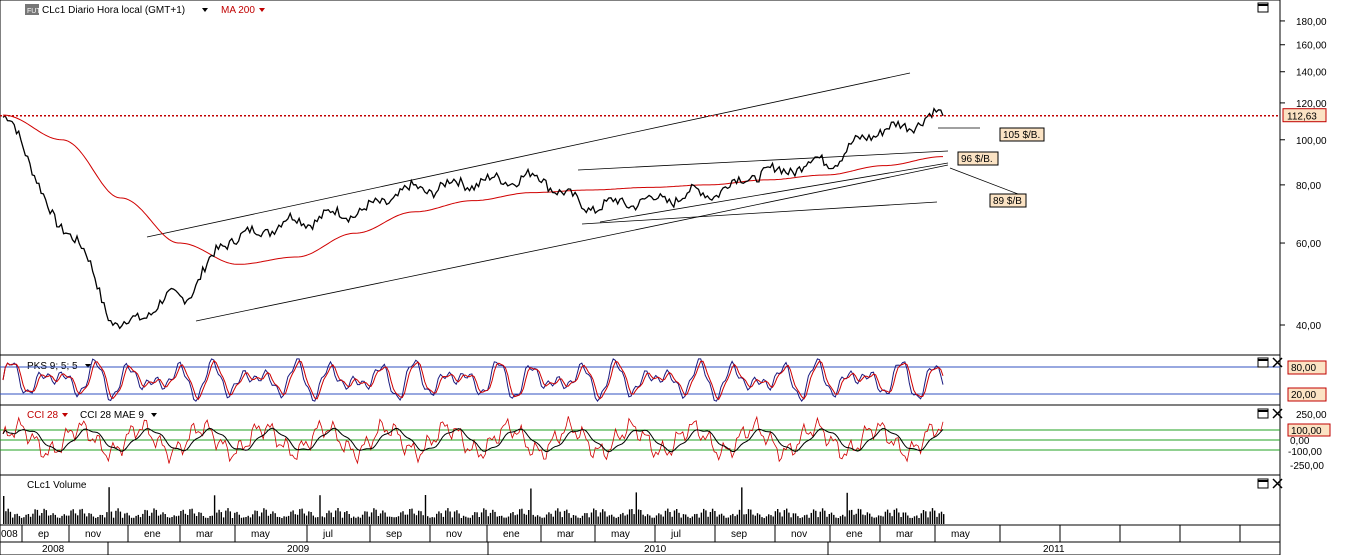  What do you see at coordinates (1263, 413) in the screenshot?
I see `cci-maximize-icon` at bounding box center [1263, 413].